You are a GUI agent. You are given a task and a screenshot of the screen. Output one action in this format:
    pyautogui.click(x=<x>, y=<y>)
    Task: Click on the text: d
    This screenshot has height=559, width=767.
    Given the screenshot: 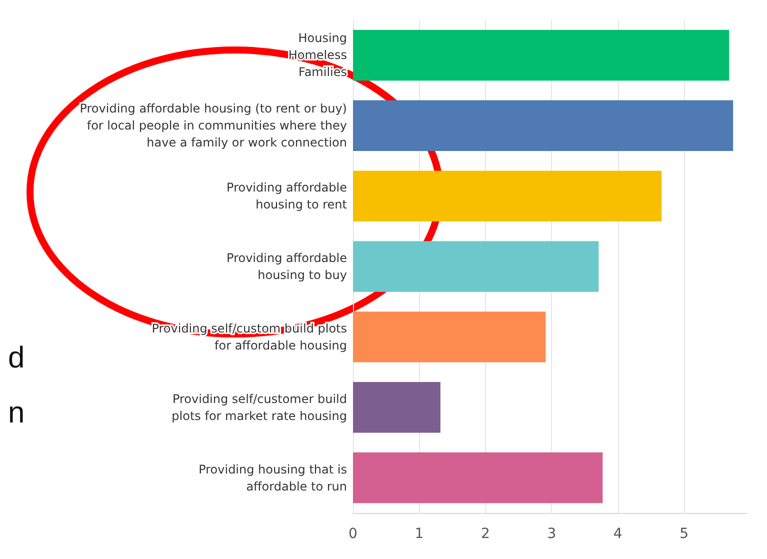 What is the action you would take?
    pyautogui.click(x=16, y=358)
    